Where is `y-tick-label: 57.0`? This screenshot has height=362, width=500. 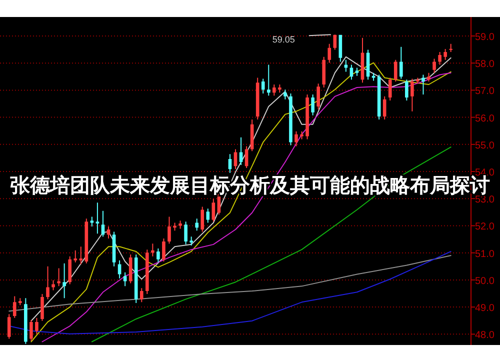 y-tick-label: 57.0 is located at coordinates (485, 92).